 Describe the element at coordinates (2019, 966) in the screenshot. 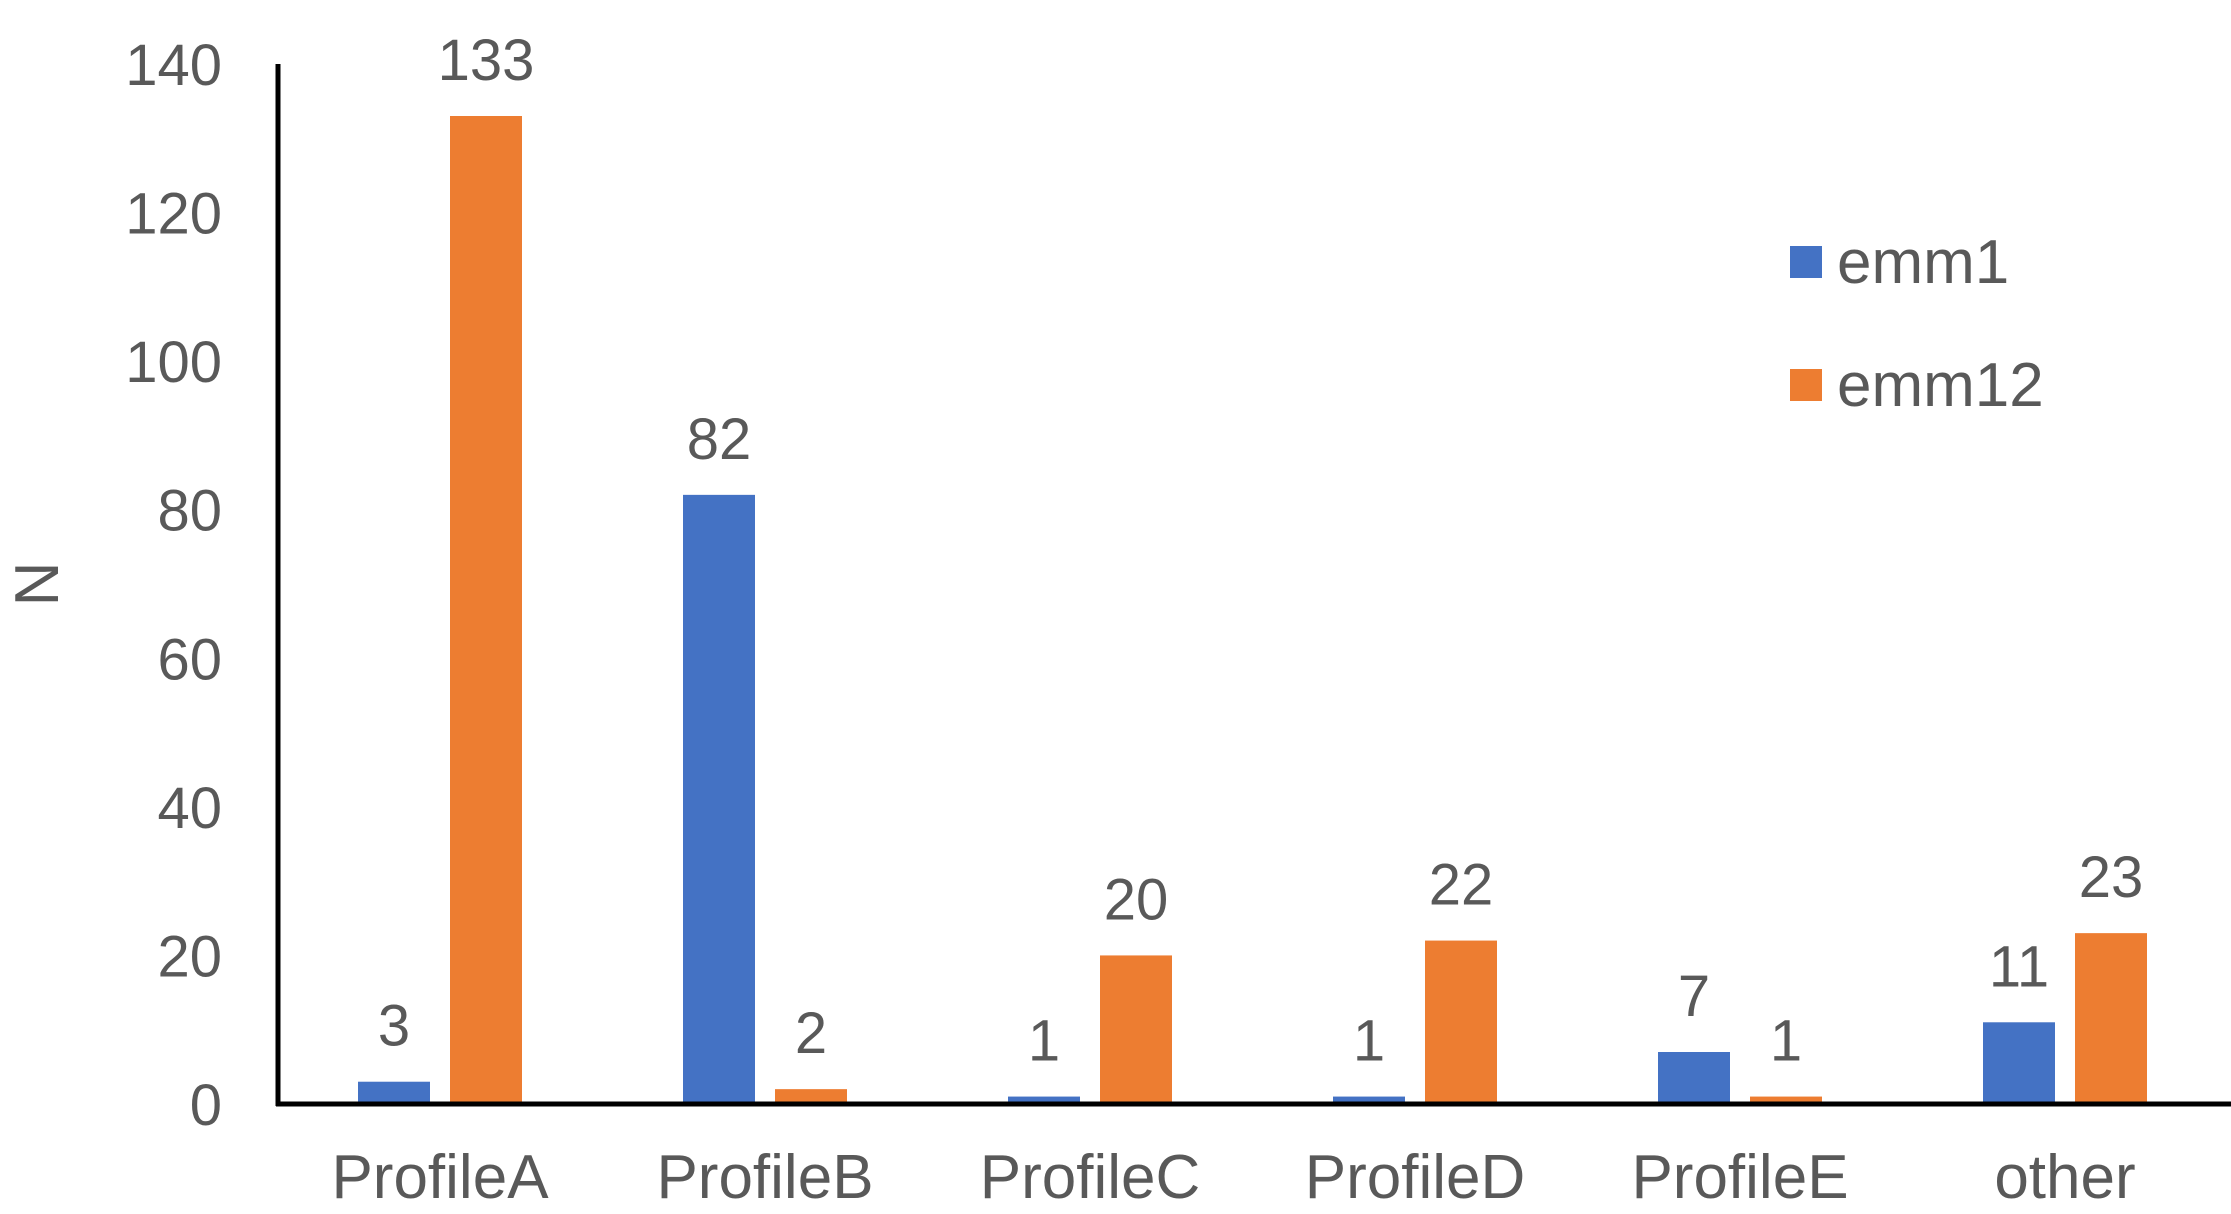

I see `data-label: 11` at that location.